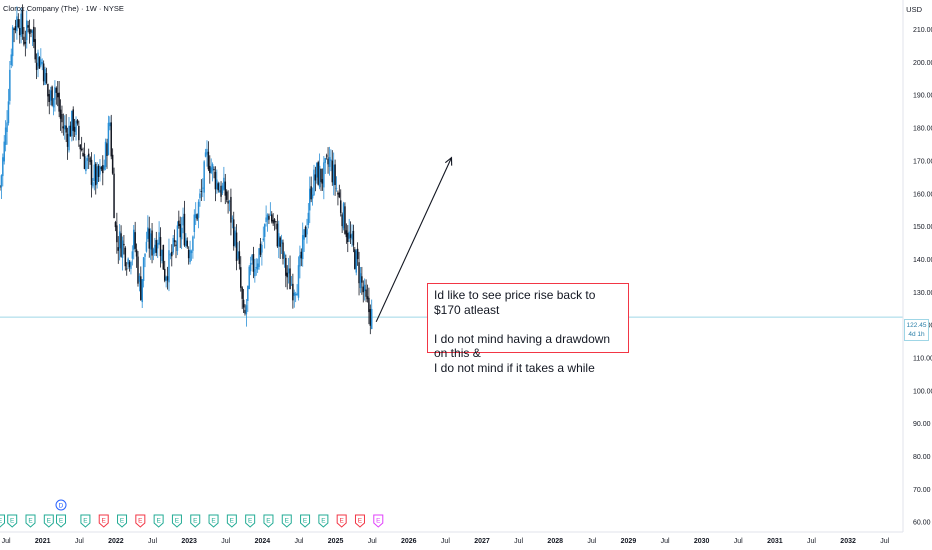 The height and width of the screenshot is (550, 932). Describe the element at coordinates (775, 541) in the screenshot. I see `x-tick-label: 2031` at that location.